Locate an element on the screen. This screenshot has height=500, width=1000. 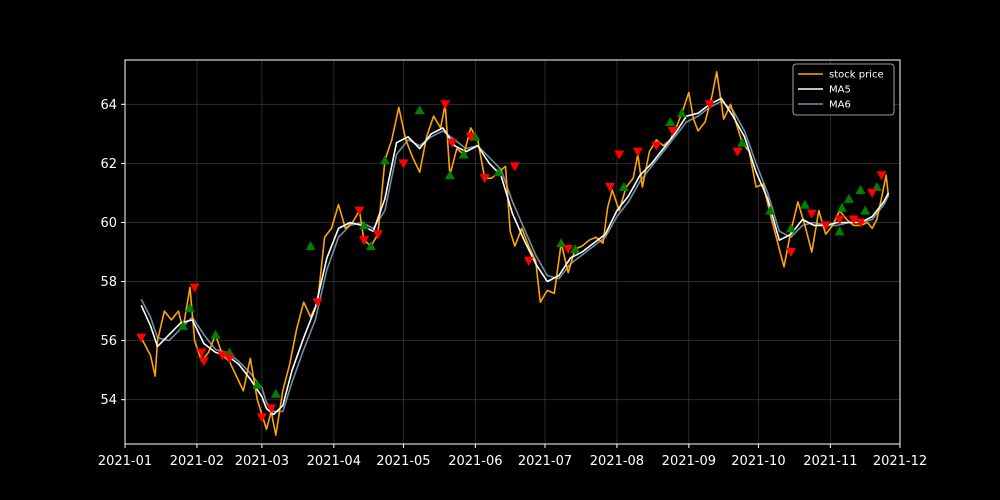
x-tick-label: 2021-08 is located at coordinates (617, 461).